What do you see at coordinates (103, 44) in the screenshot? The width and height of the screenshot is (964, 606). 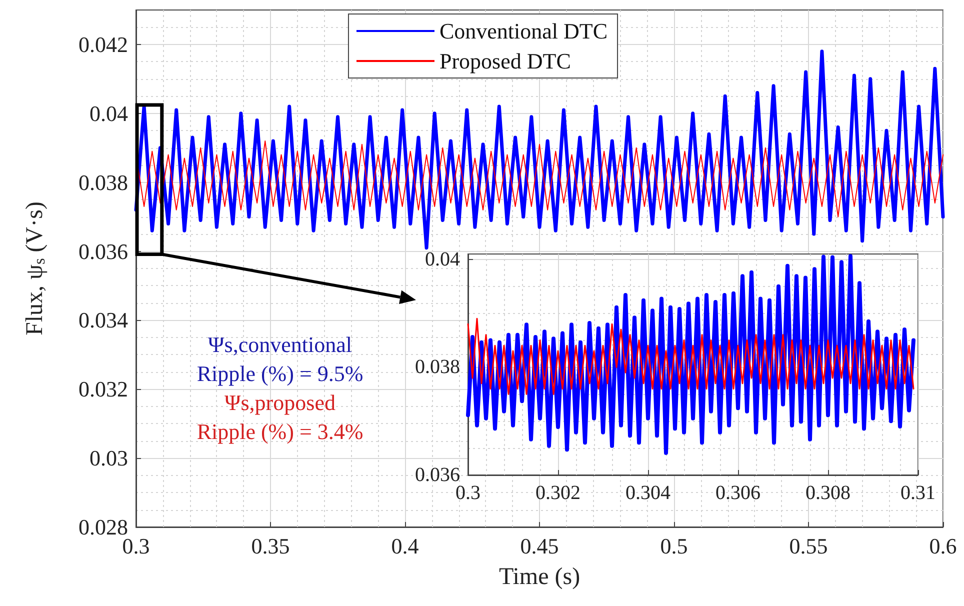 I see `y-tick-label: 0.042` at bounding box center [103, 44].